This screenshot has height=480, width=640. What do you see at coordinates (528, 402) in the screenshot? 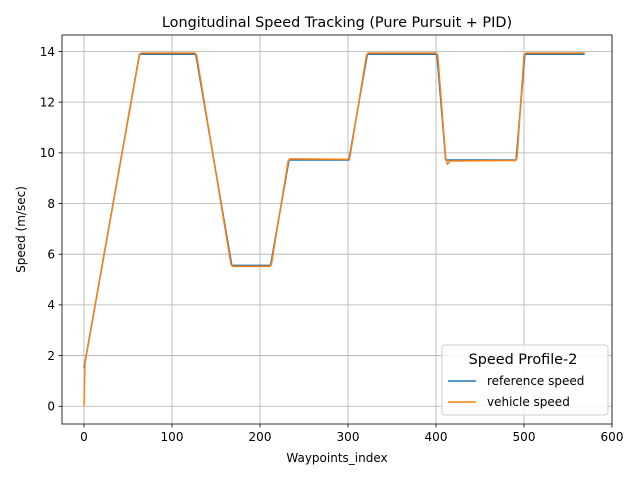
I see `legend-label-vehicle-speed: vehicle speed` at bounding box center [528, 402].